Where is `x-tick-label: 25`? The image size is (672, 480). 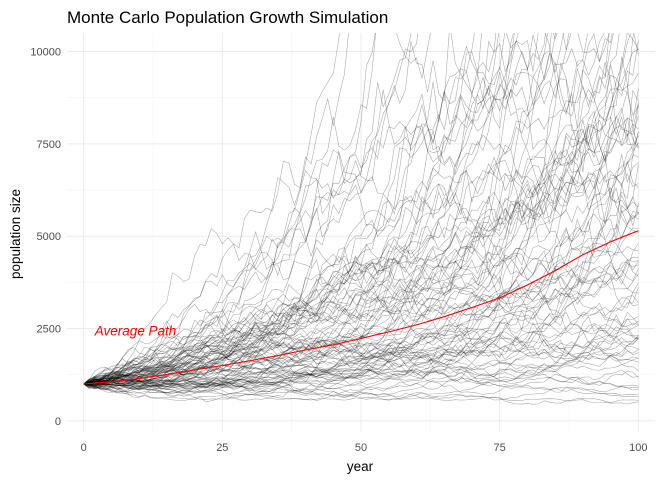 x-tick-label: 25 is located at coordinates (222, 448).